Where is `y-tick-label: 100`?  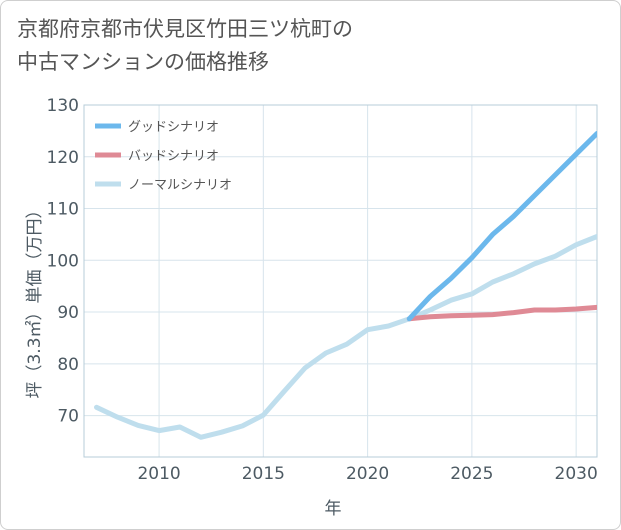 y-tick-label: 100 is located at coordinates (63, 261).